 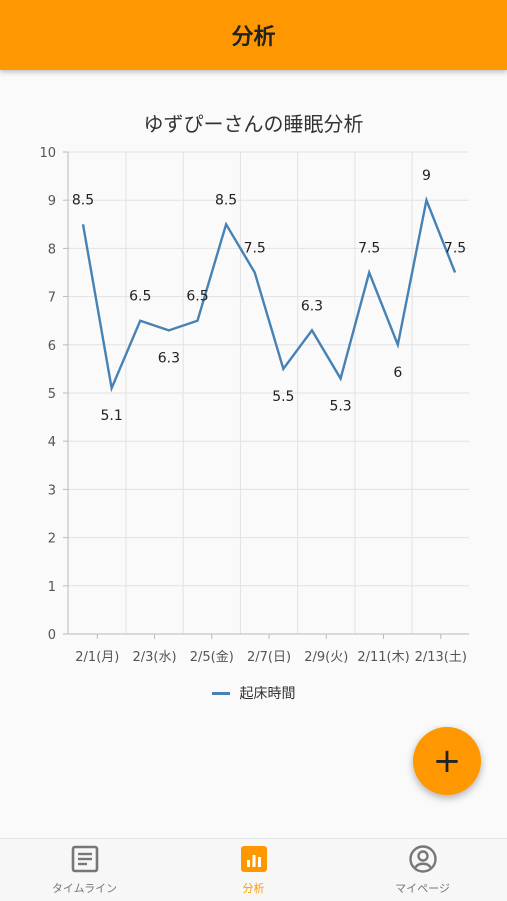 What do you see at coordinates (52, 442) in the screenshot?
I see `y-tick-label: 4` at bounding box center [52, 442].